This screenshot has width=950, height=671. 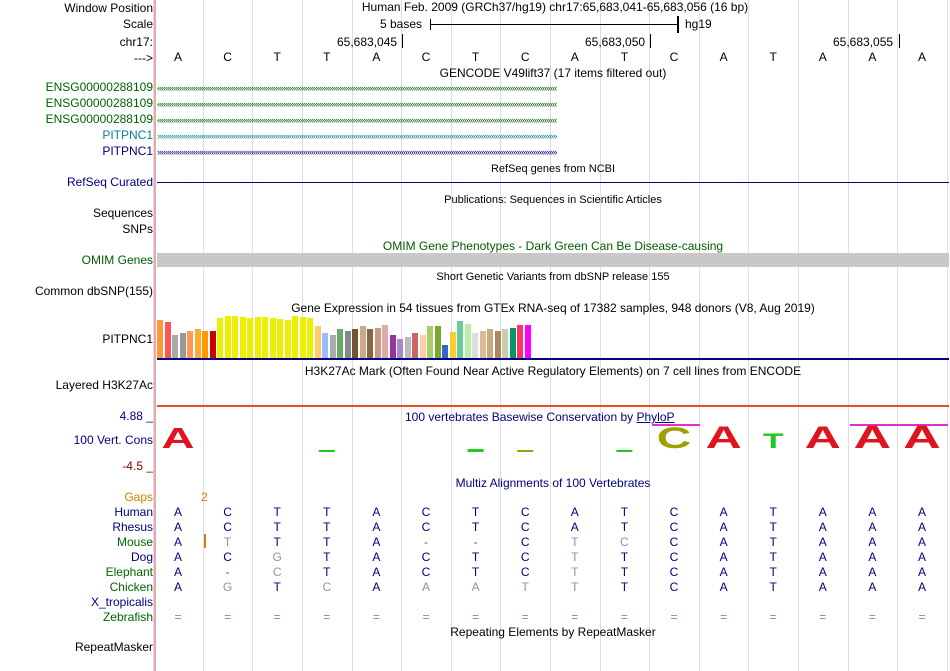 What do you see at coordinates (99, 103) in the screenshot?
I see `gencode-label-2: ENSG00000288109` at bounding box center [99, 103].